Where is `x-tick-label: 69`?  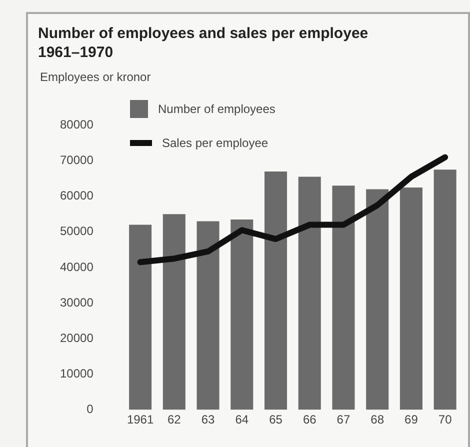
x-tick-label: 69 is located at coordinates (411, 419).